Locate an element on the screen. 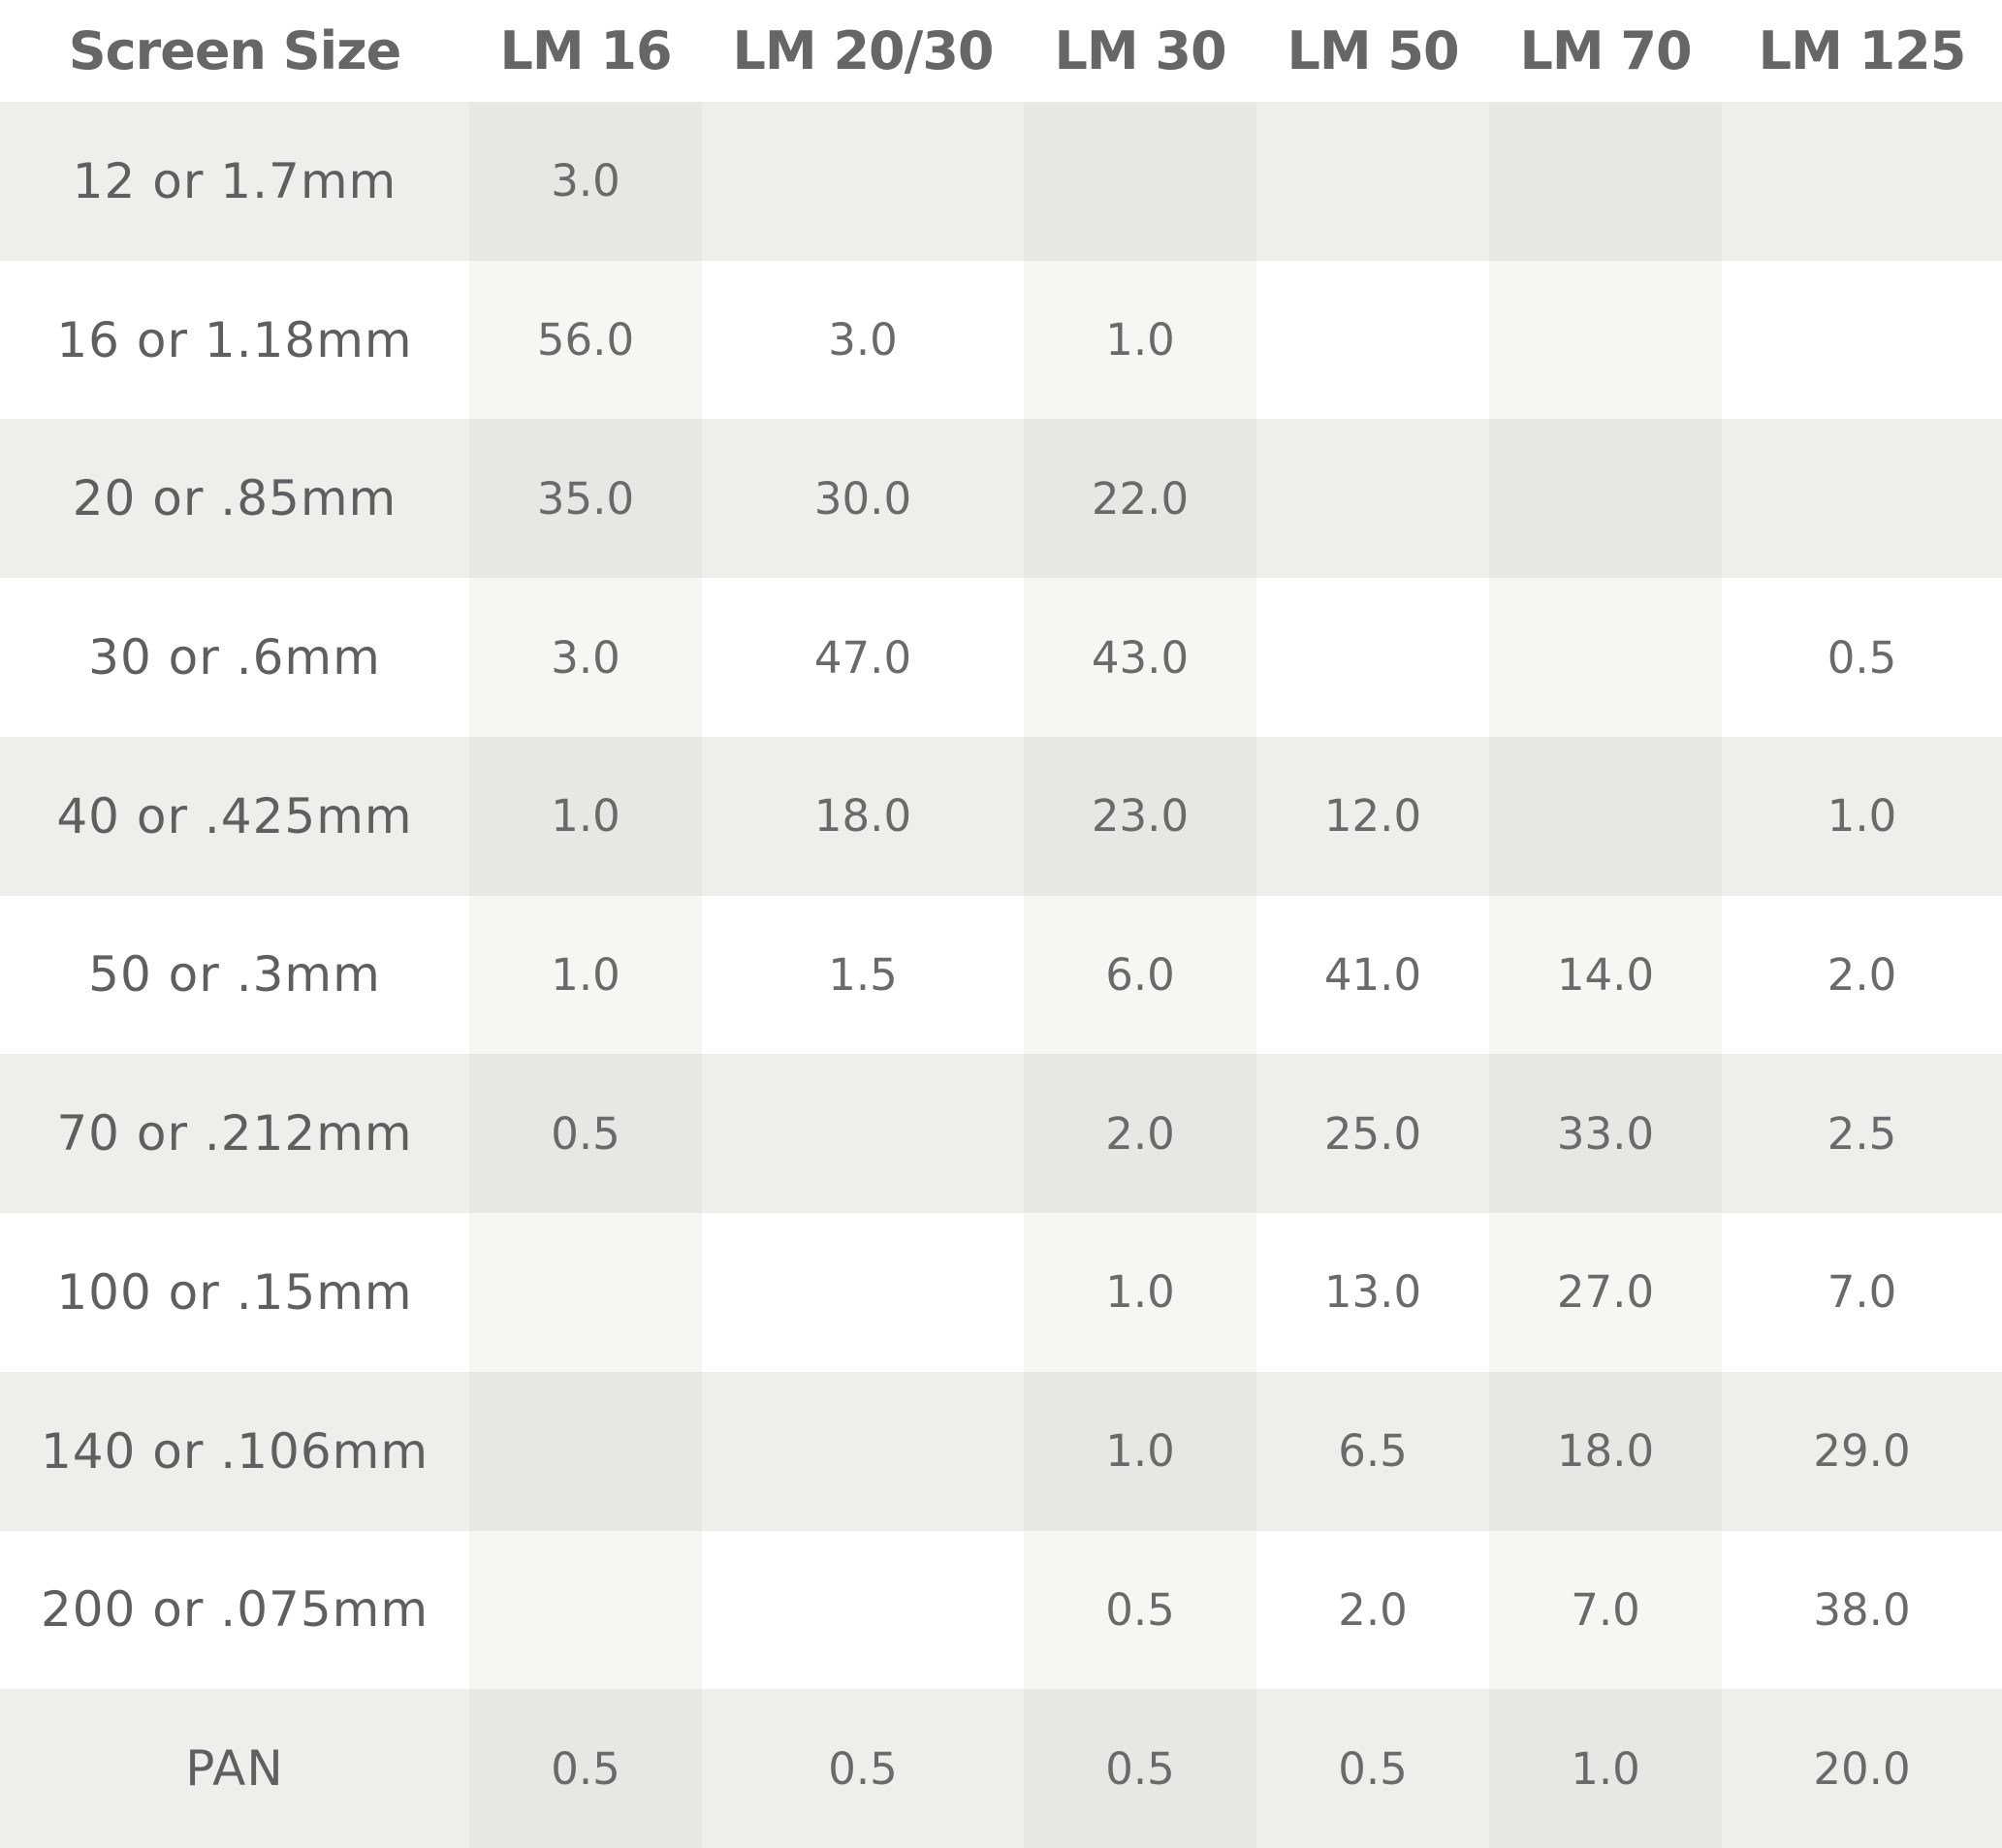  cell-value: 25.0 is located at coordinates (1372, 1134).